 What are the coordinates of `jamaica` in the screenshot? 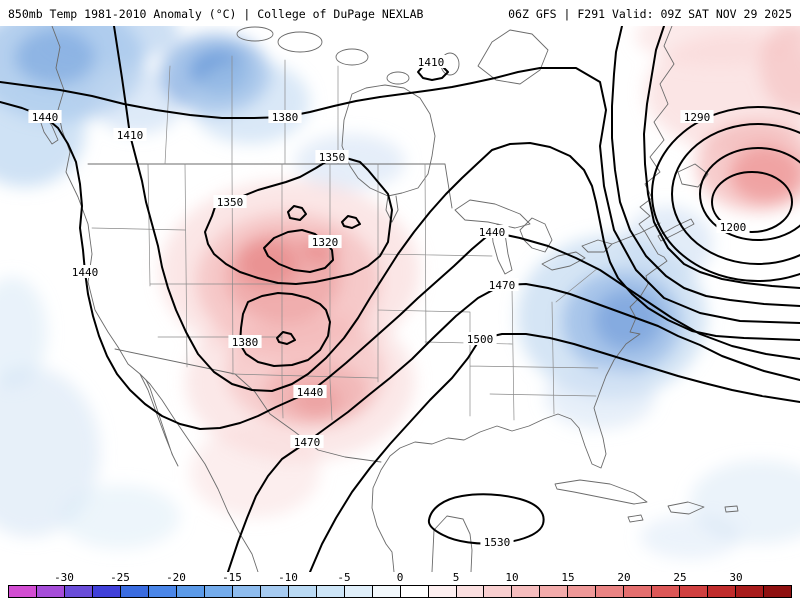 It's located at (635, 518).